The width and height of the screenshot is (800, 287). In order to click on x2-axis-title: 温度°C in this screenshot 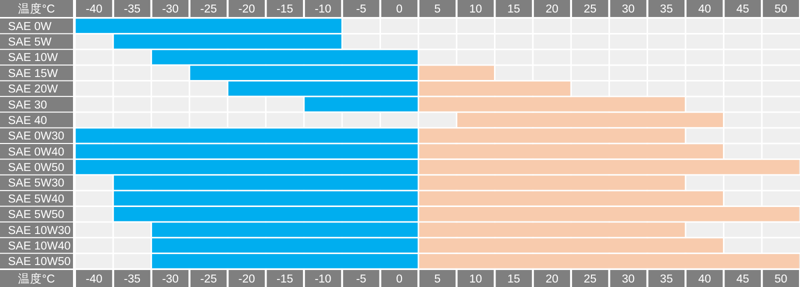, I will do `click(36, 9)`.